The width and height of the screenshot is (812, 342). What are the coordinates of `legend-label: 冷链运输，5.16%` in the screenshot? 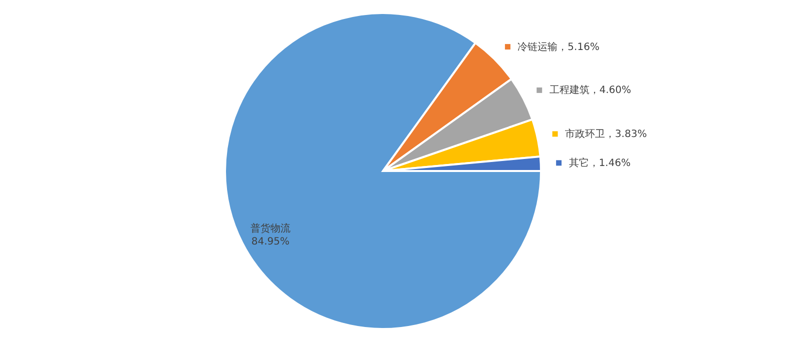 It's located at (559, 46).